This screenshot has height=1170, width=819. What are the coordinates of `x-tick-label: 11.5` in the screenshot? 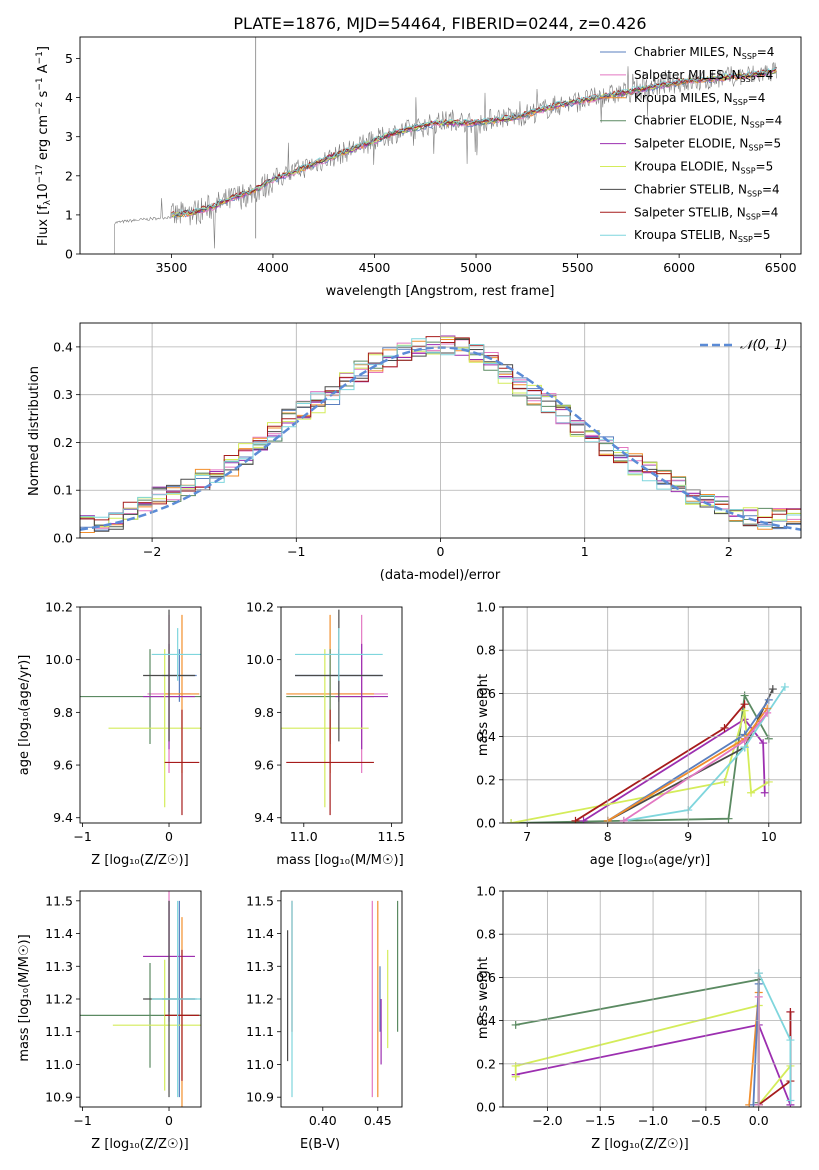 It's located at (392, 836).